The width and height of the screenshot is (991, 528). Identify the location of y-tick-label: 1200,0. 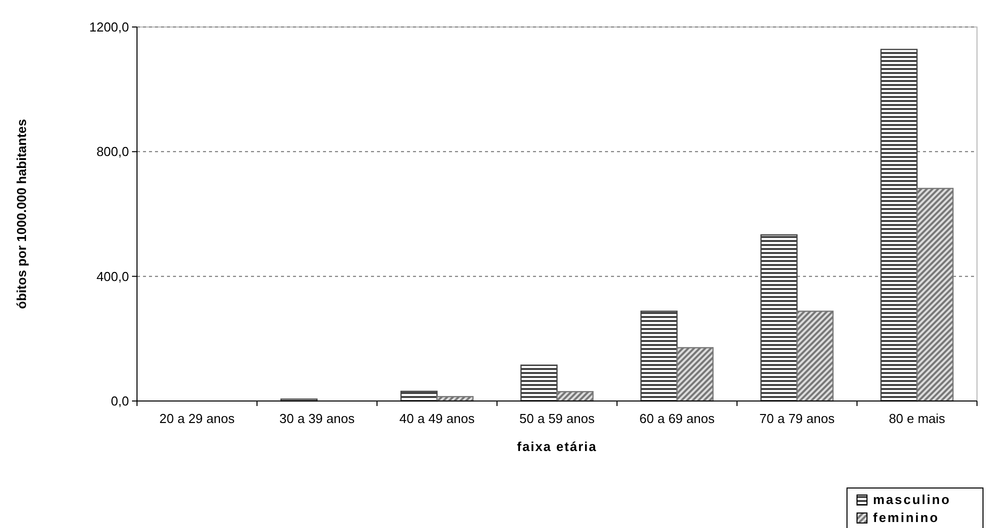
(109, 27).